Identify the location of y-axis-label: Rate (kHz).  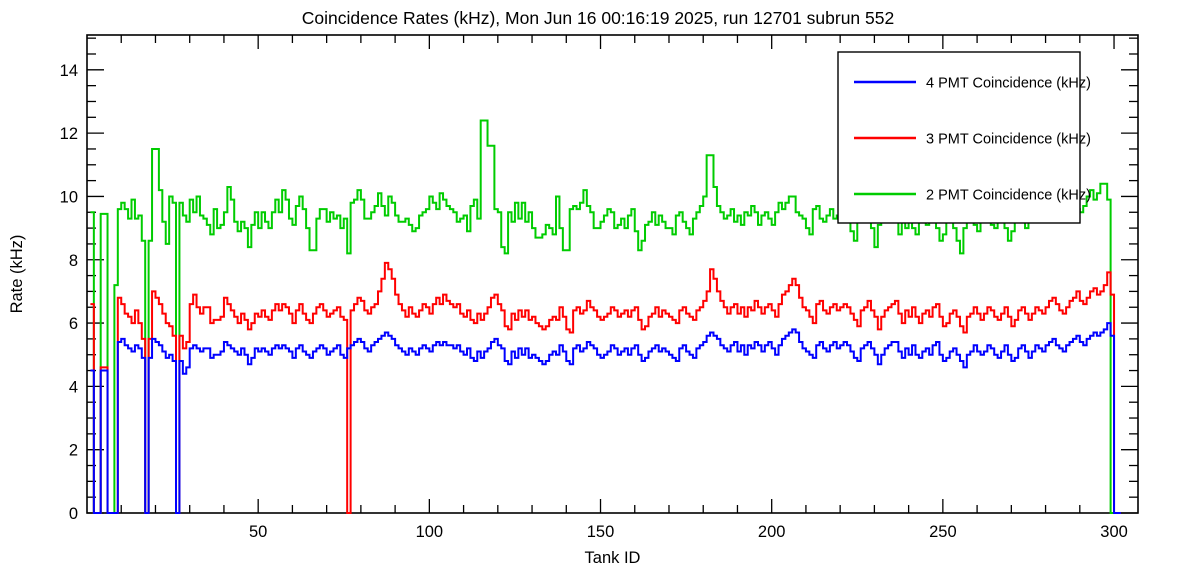
(17, 274).